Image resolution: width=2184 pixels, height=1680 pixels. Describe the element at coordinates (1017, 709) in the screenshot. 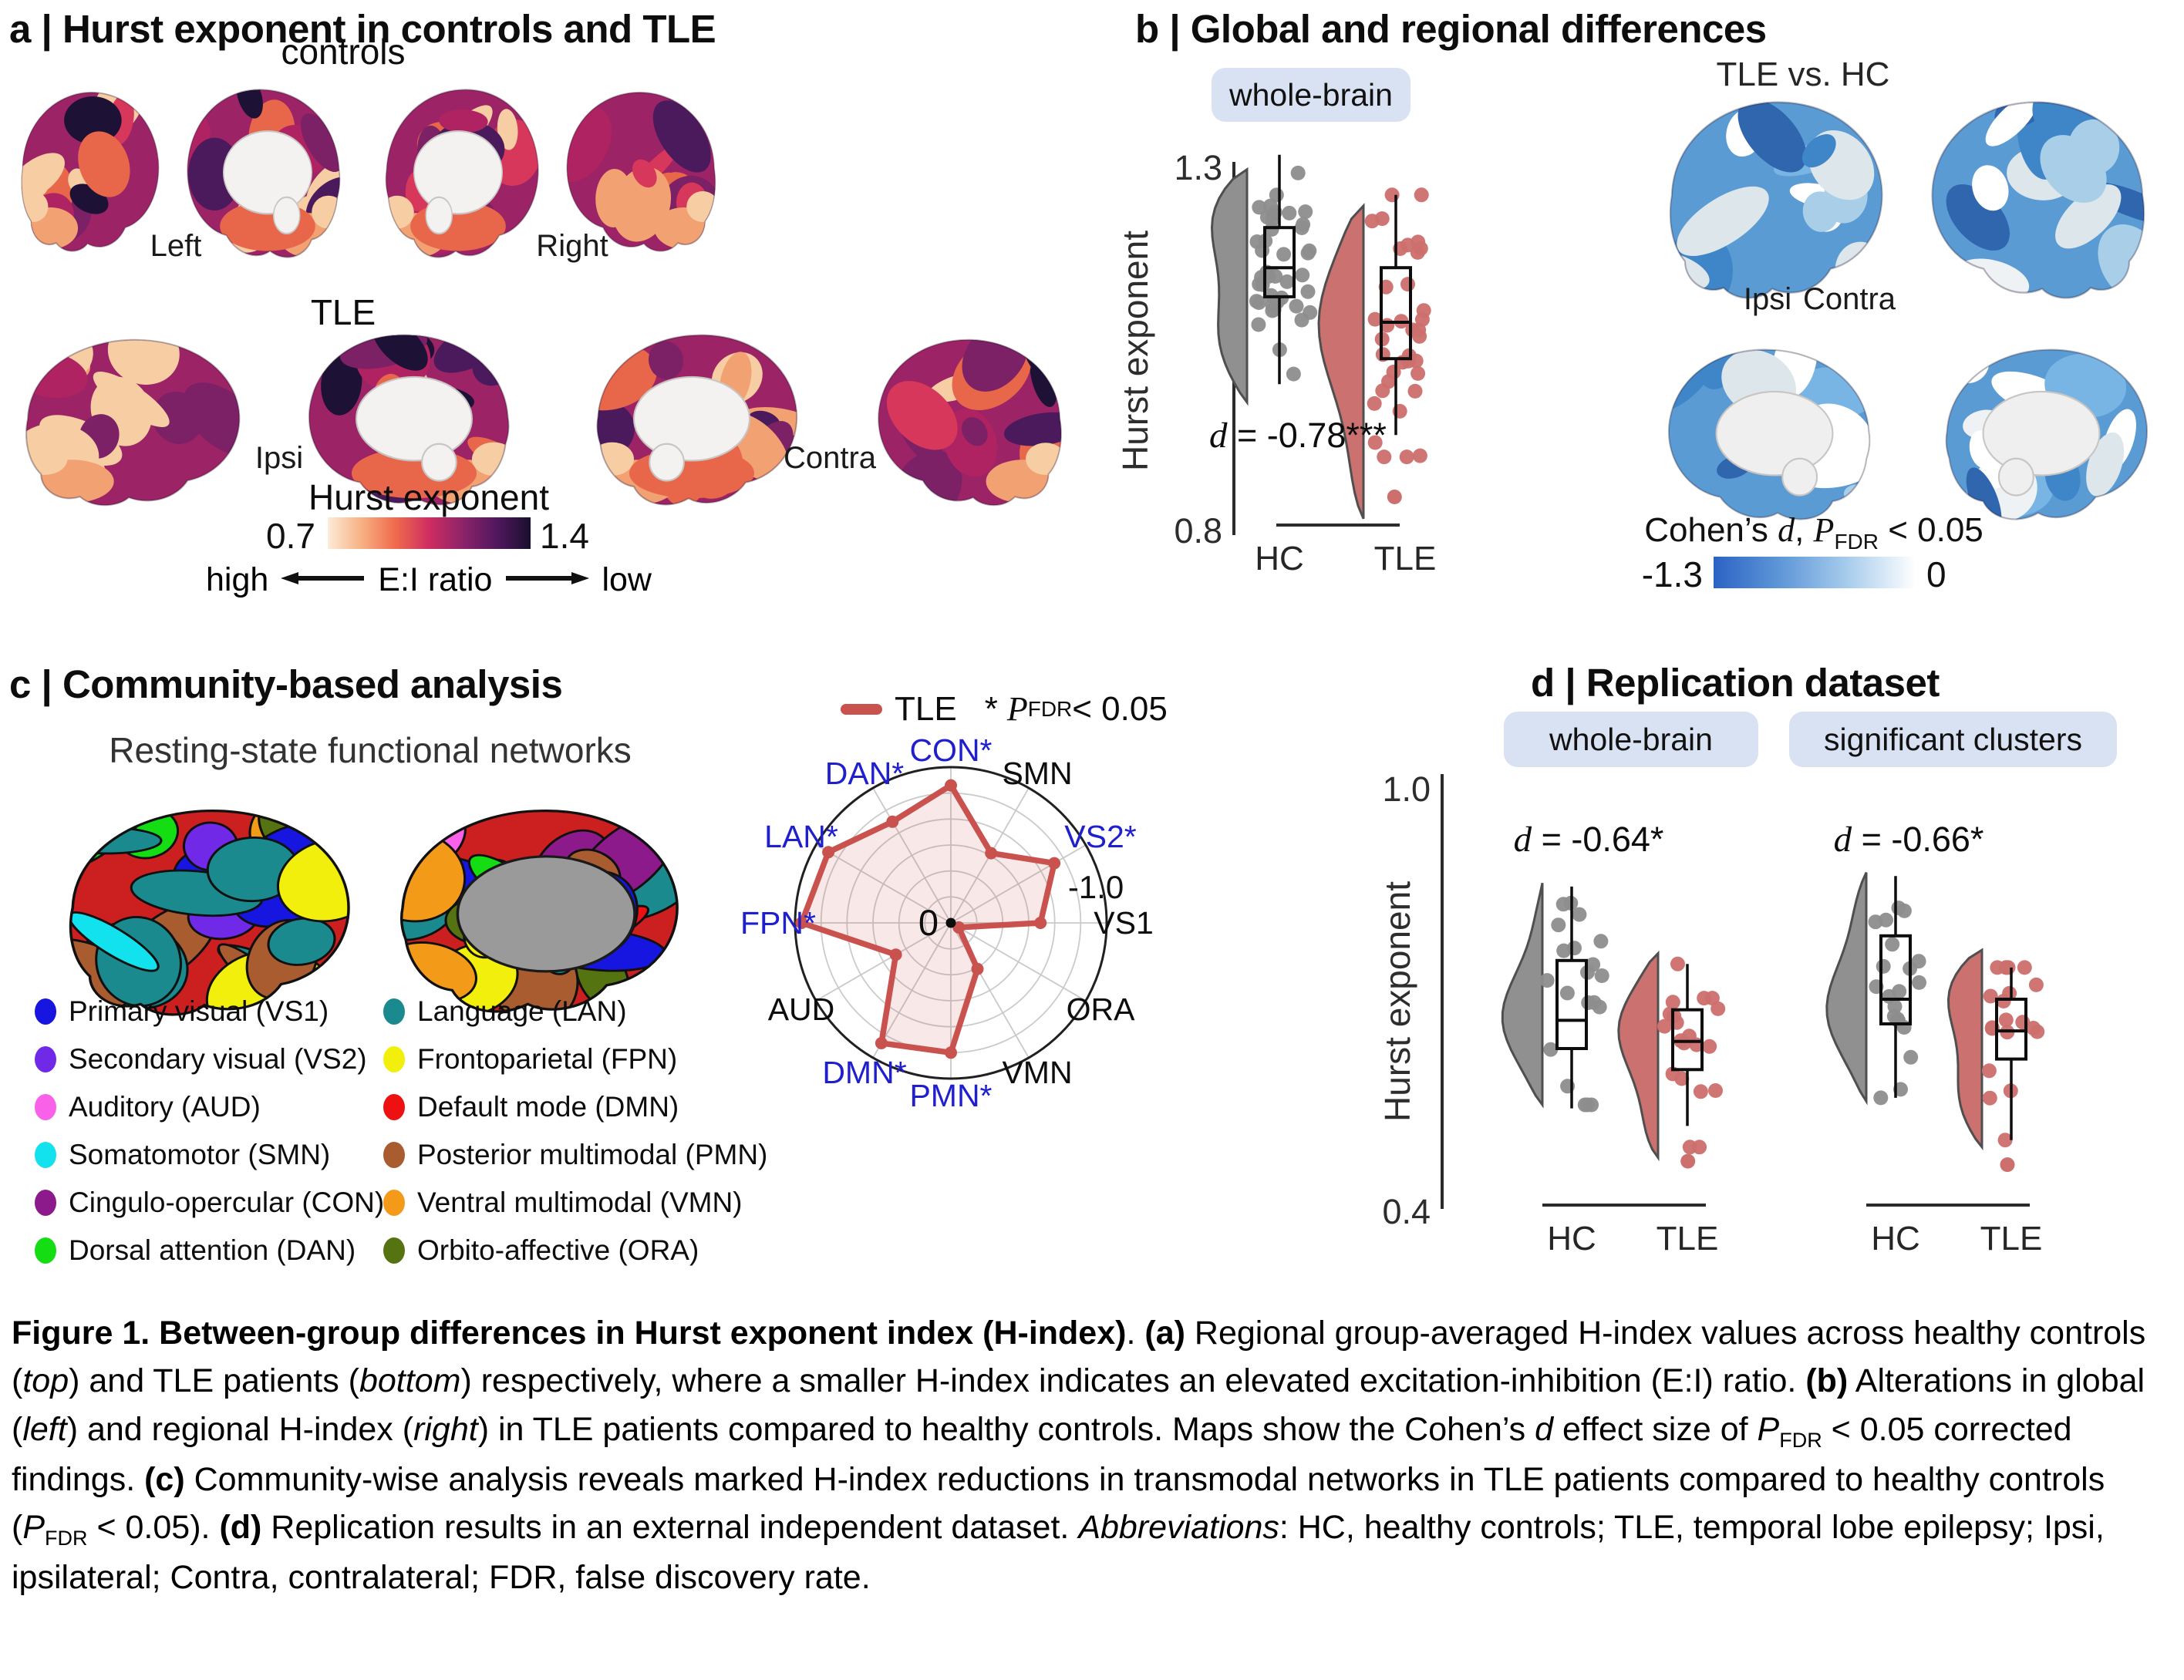

I see `p-symbol: P` at that location.